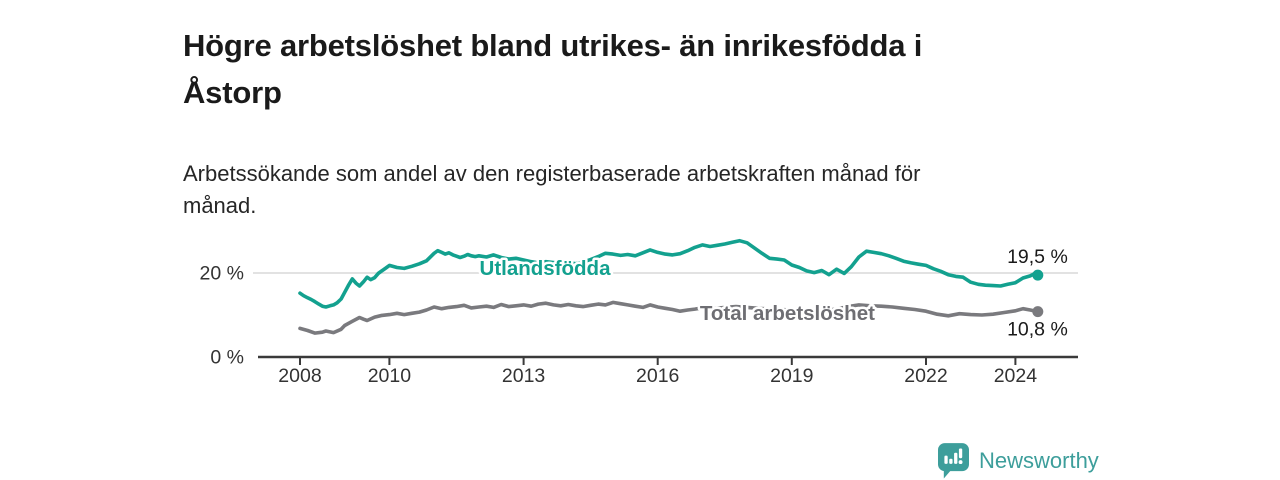 This screenshot has height=480, width=1280. I want to click on y-tick-label: 0 %, so click(227, 358).